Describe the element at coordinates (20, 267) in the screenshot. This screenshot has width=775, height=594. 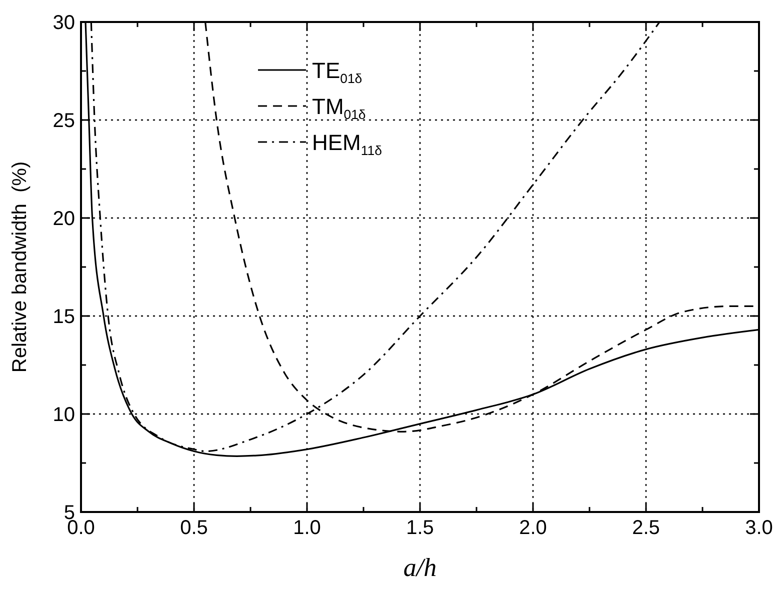
I see `y-axis-title: Relative bandwidth (%)` at that location.